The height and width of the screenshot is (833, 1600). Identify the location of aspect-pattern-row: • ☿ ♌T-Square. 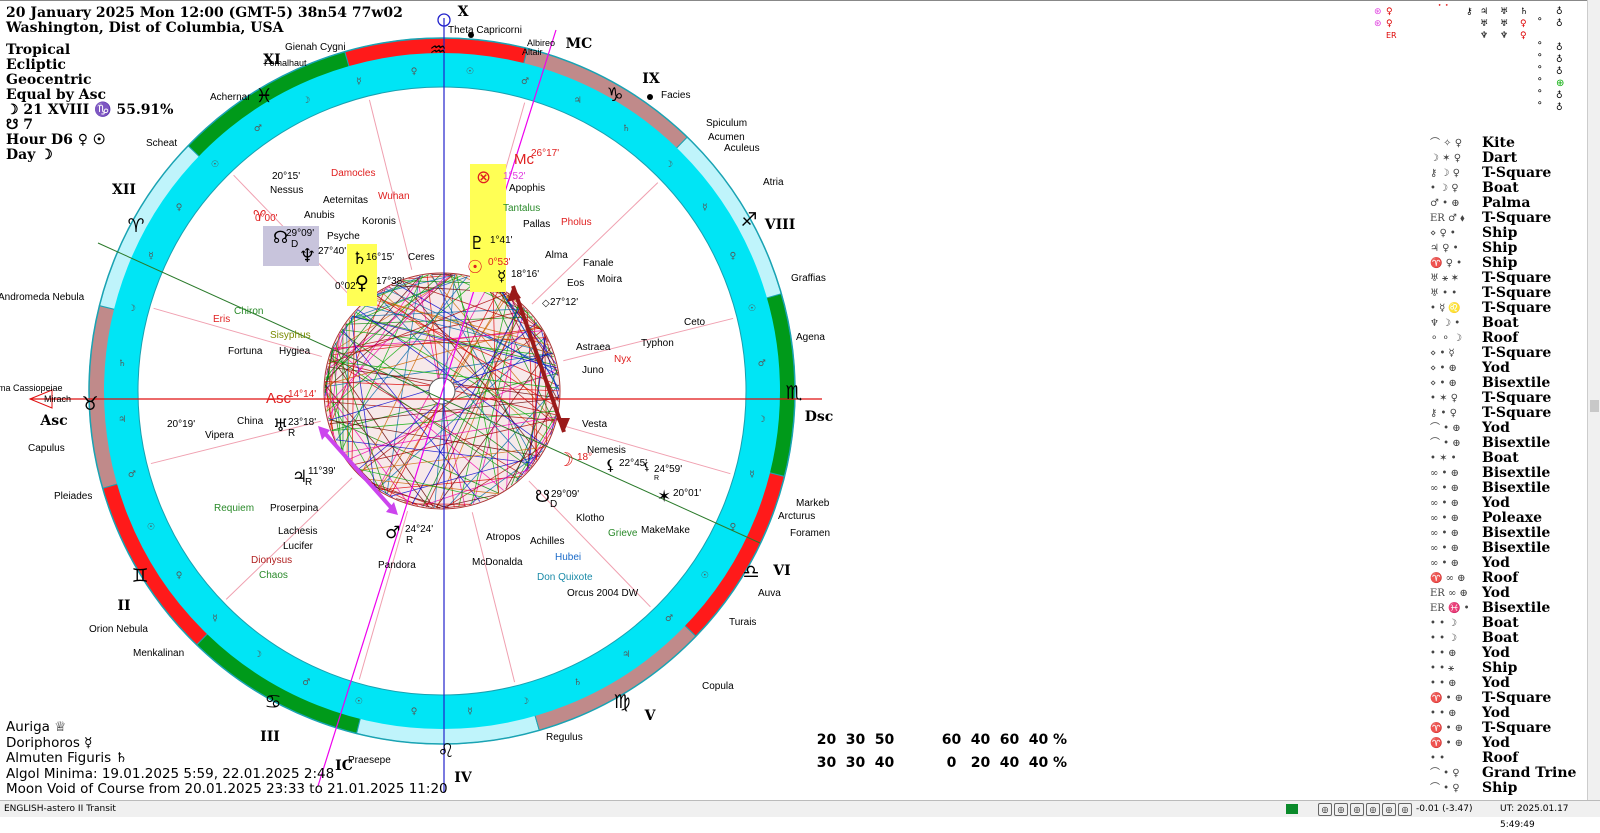
(1503, 308).